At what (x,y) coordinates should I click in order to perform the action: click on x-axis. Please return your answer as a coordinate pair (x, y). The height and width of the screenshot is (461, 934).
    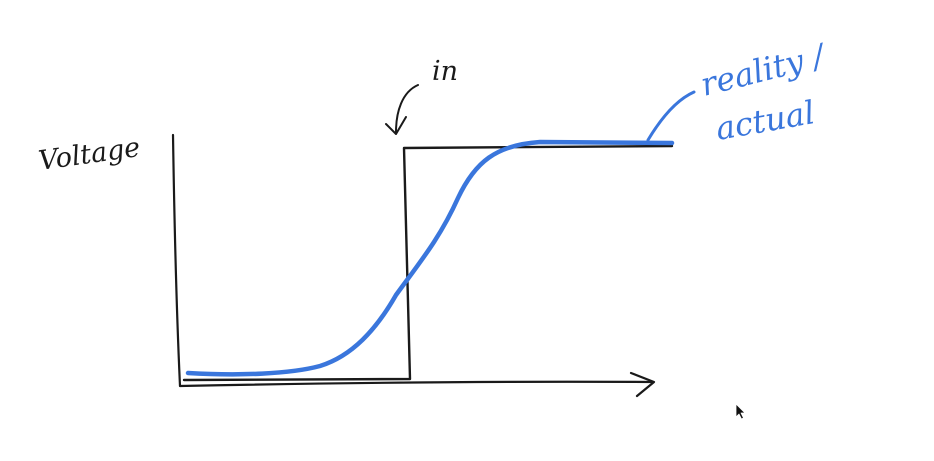
    Looking at the image, I should click on (416, 384).